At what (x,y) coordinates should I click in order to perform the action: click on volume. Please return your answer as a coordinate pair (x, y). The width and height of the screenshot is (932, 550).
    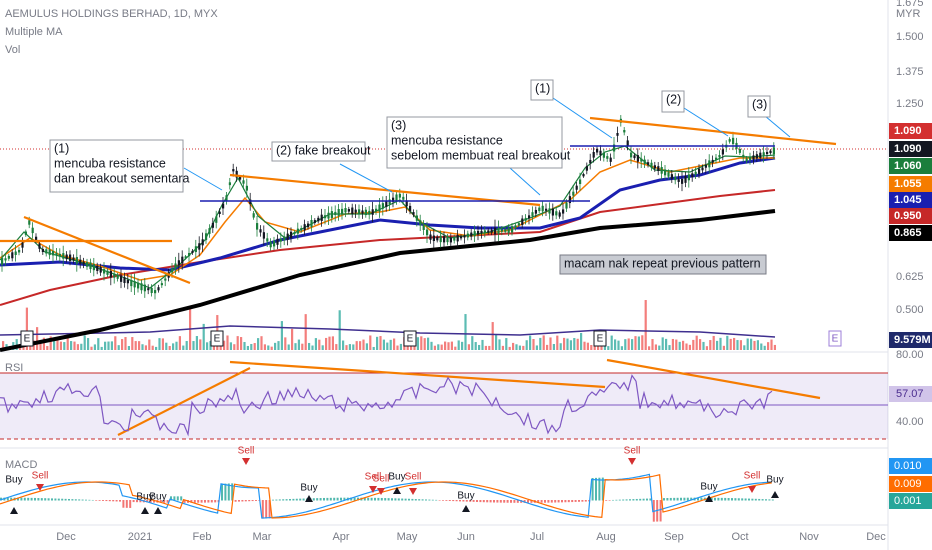
    Looking at the image, I should click on (388, 325).